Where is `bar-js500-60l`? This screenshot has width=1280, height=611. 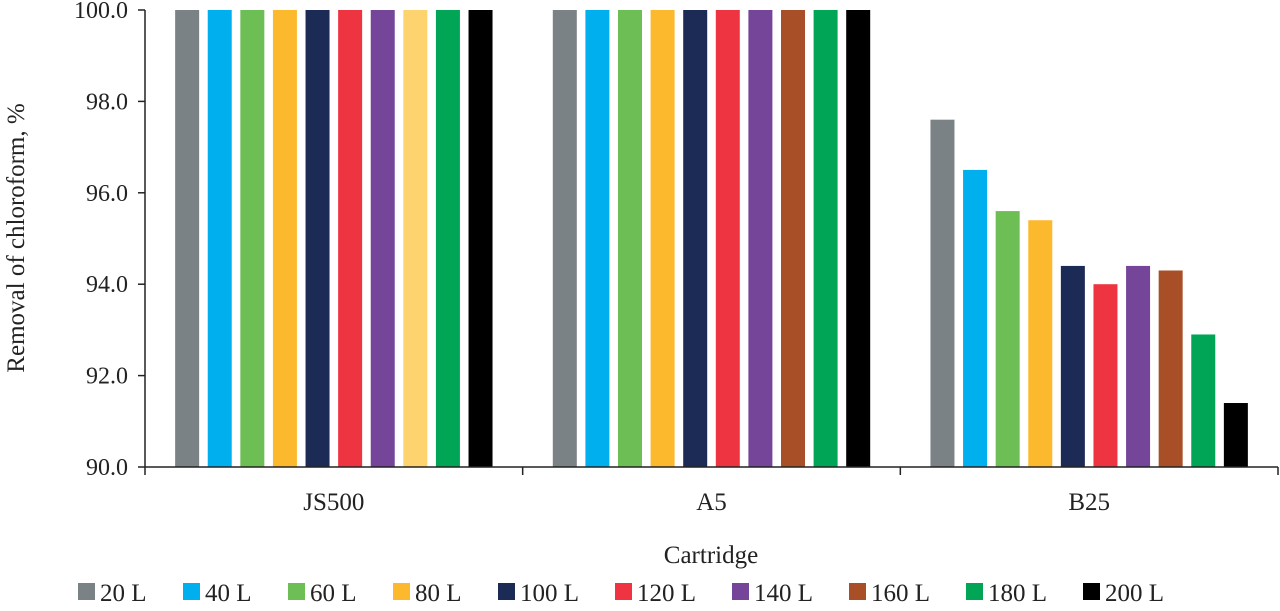 bar-js500-60l is located at coordinates (252, 238).